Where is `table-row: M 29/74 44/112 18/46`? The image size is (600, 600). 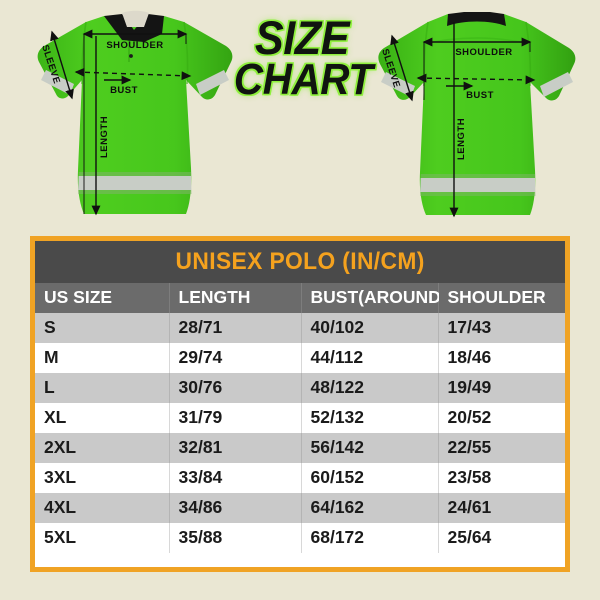 table-row: M 29/74 44/112 18/46 is located at coordinates (300, 358).